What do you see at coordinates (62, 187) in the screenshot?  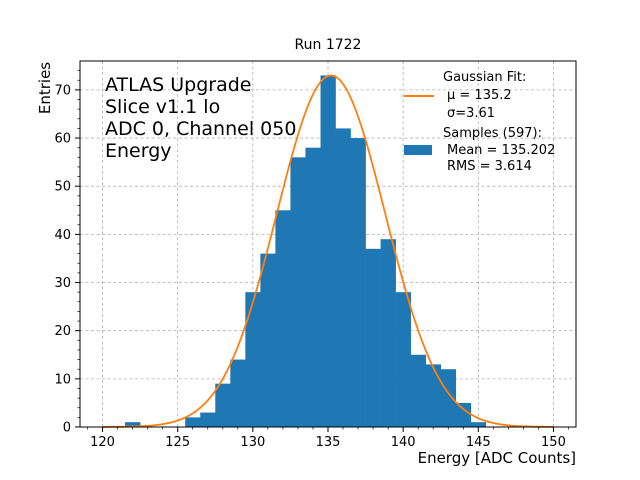 I see `y-tick-label: 50` at bounding box center [62, 187].